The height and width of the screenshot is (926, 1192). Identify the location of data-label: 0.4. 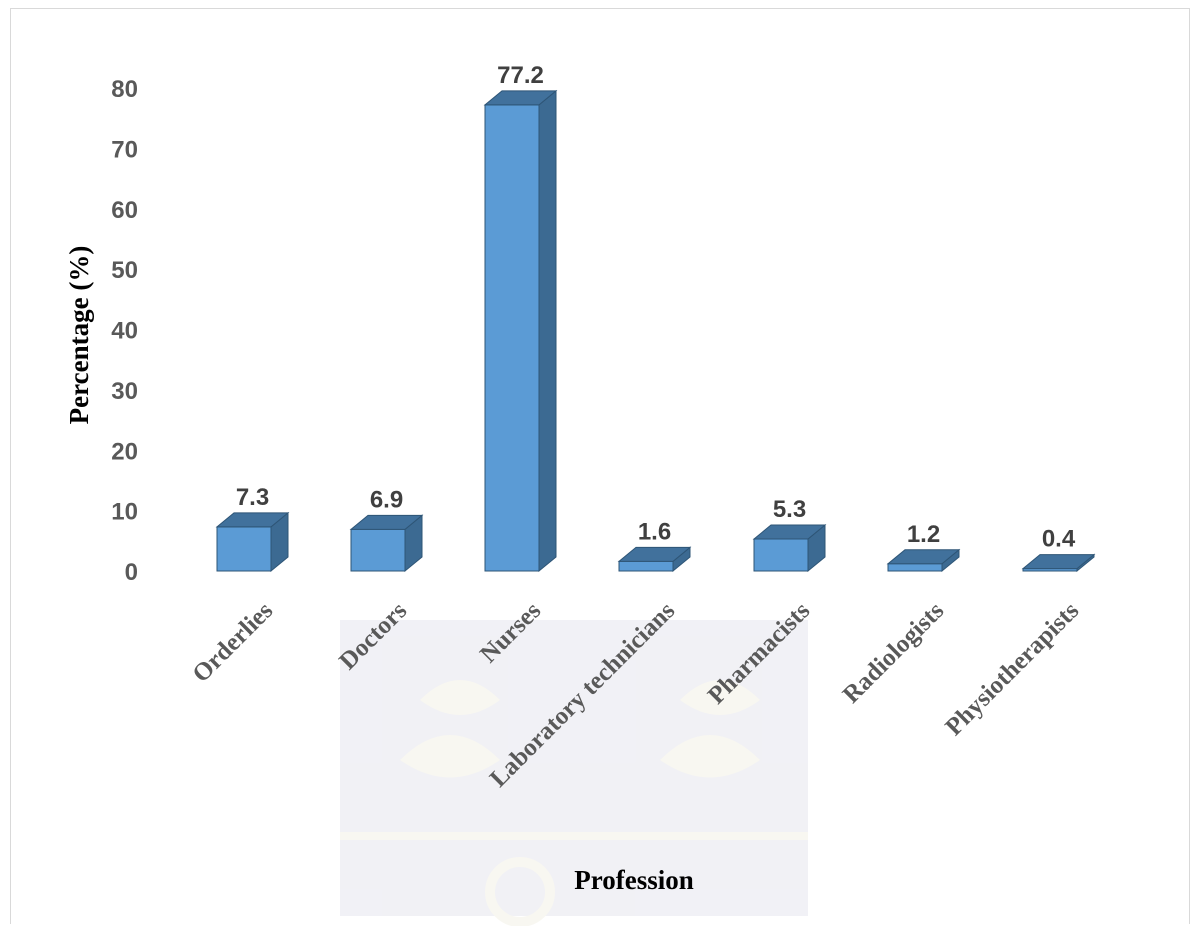
(1059, 539).